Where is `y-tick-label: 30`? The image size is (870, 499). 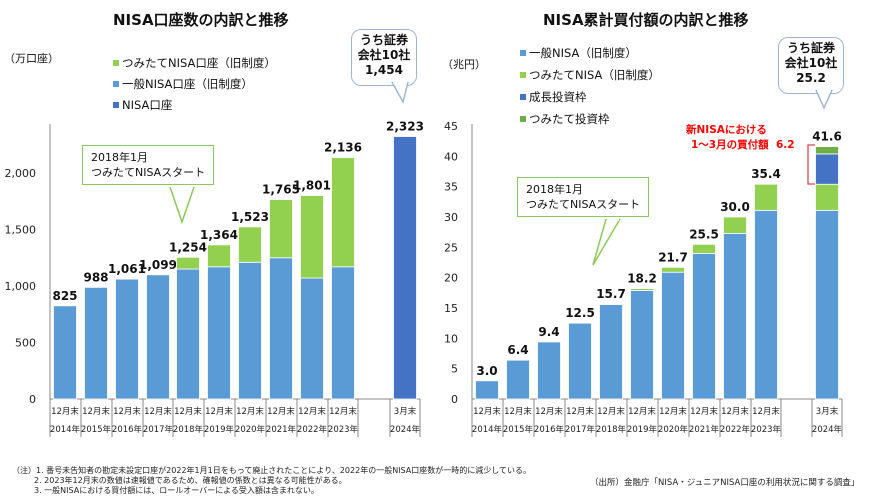 y-tick-label: 30 is located at coordinates (451, 217).